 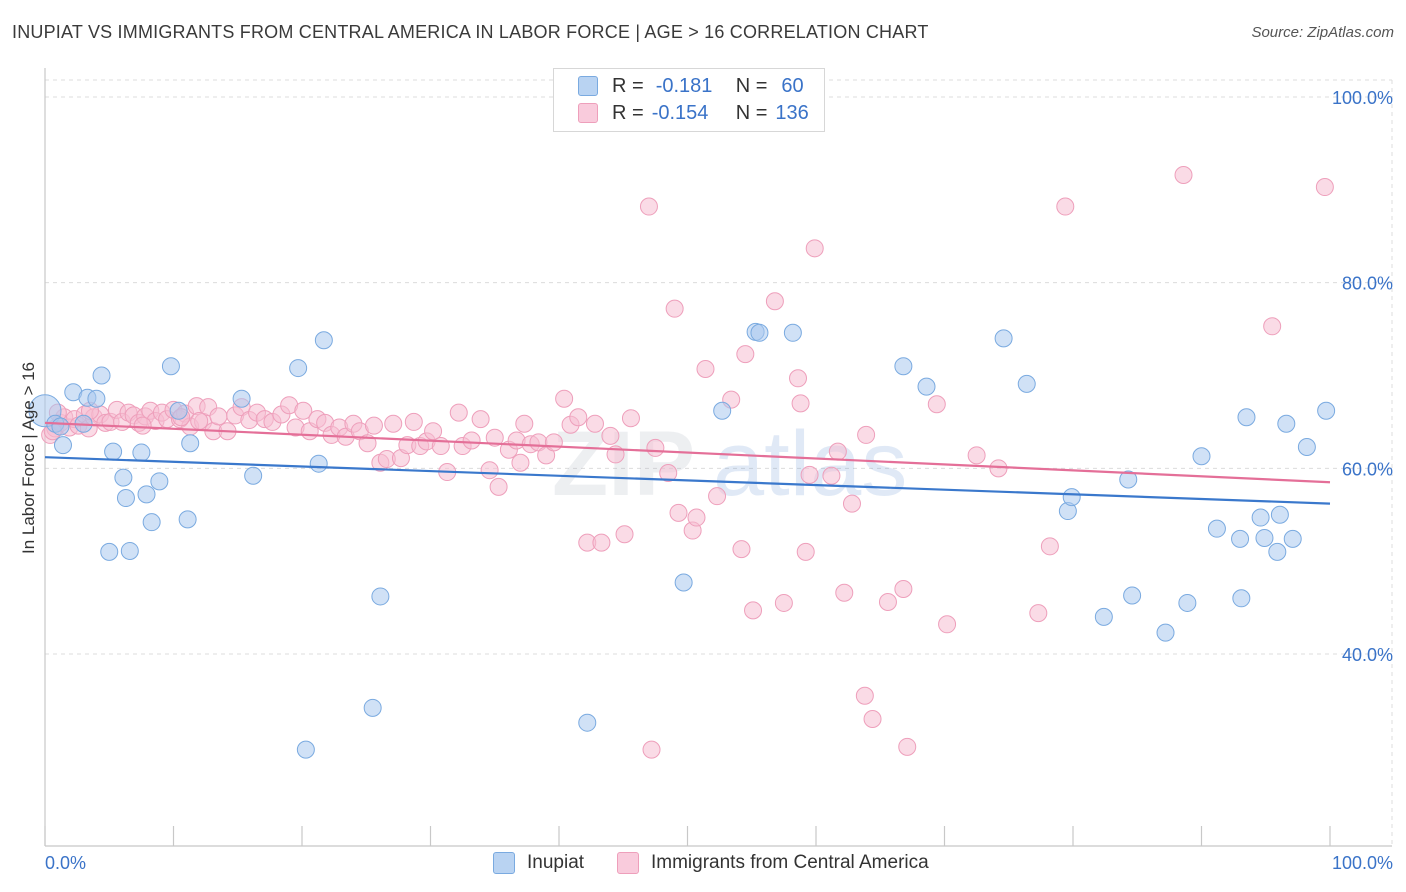 I want to click on trend-line-inupiat, so click(x=687, y=480).